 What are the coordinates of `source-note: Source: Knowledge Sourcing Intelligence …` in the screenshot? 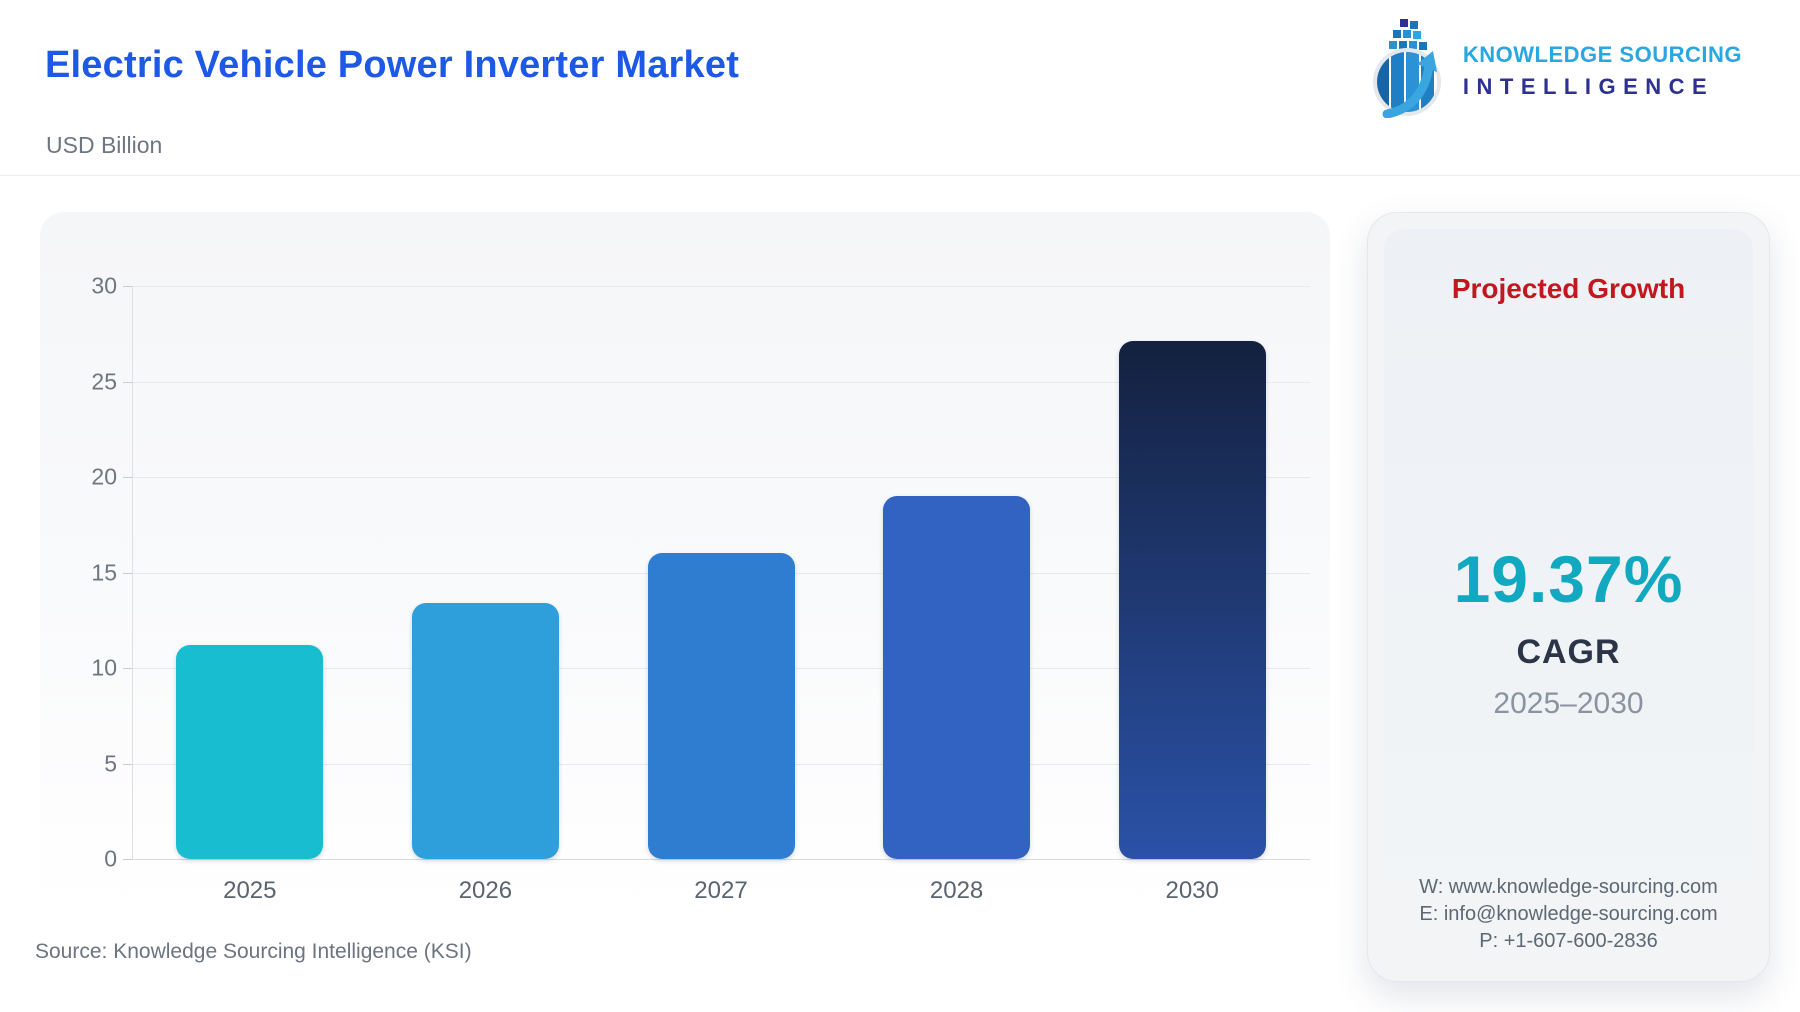 It's located at (253, 951).